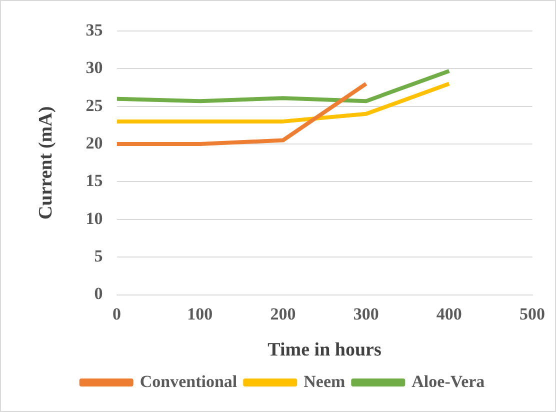 This screenshot has height=412, width=556. Describe the element at coordinates (94, 218) in the screenshot. I see `y-tick-label: 10` at that location.